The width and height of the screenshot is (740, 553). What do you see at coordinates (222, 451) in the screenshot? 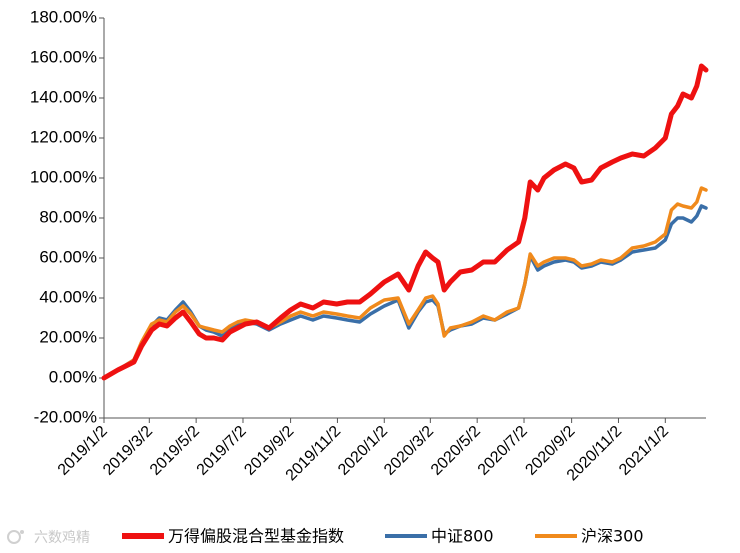
I see `x-tick-label: 2019/7/2` at bounding box center [222, 451].